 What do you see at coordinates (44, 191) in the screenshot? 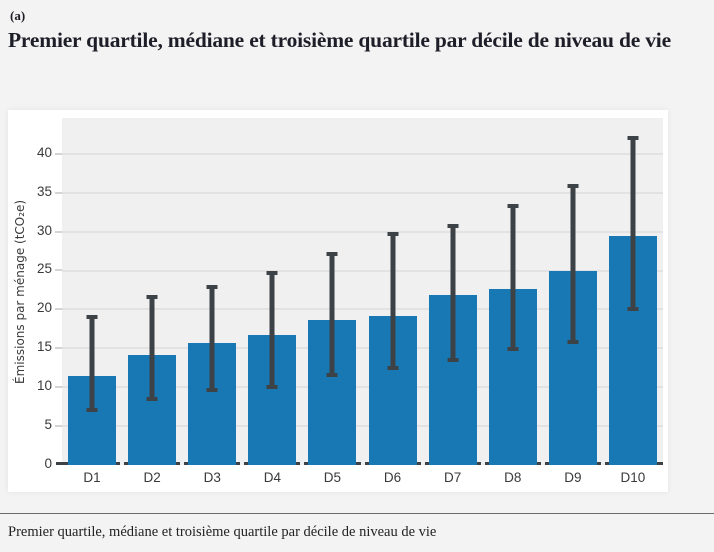
I see `y-tick-label-35: 35` at bounding box center [44, 191].